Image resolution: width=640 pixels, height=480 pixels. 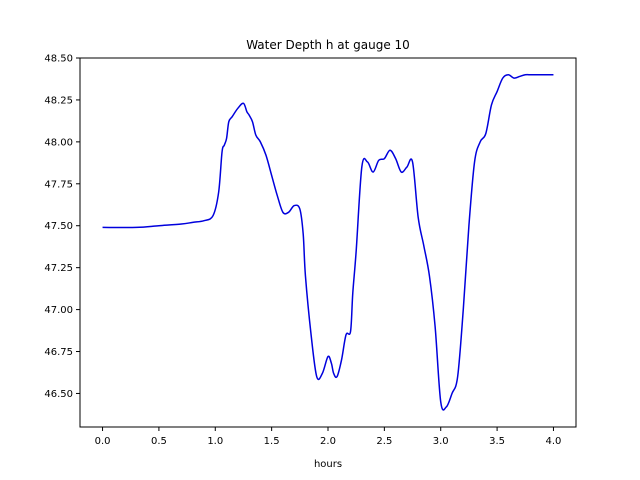 I want to click on x-tick-label: 1.5, so click(x=272, y=441).